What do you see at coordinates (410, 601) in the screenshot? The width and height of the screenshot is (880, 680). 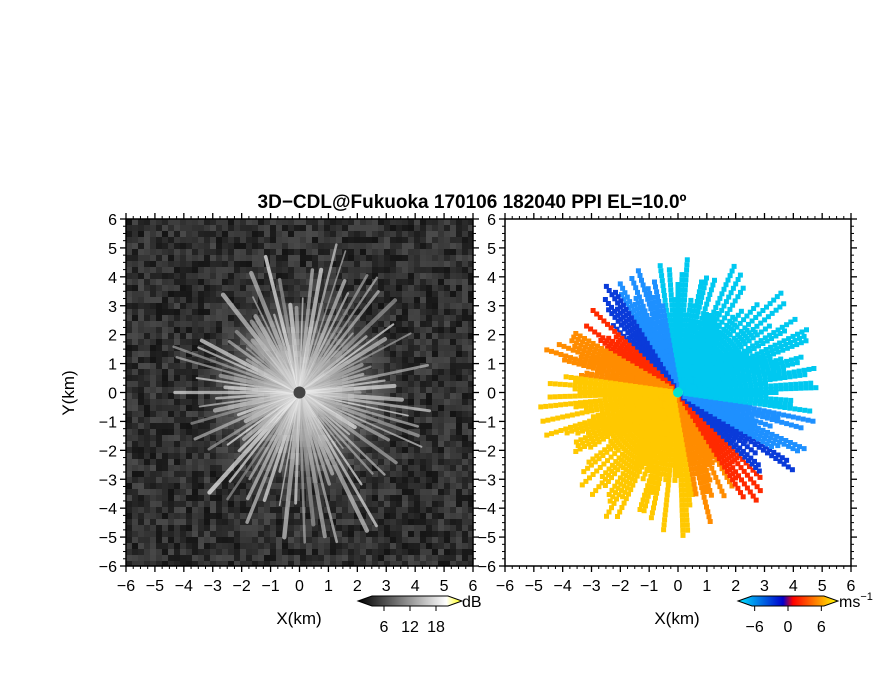 I see `left-colorbar-bar` at bounding box center [410, 601].